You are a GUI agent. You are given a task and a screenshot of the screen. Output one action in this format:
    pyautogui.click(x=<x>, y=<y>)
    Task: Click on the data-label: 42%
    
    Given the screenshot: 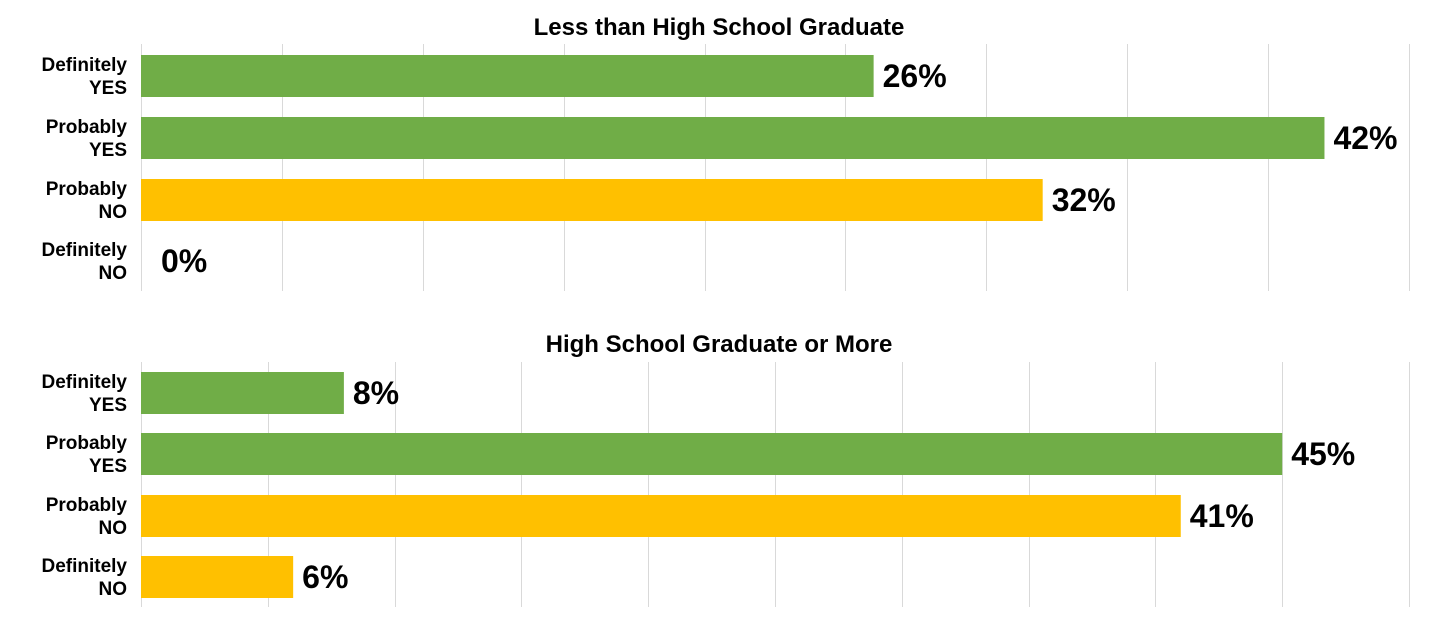 What is the action you would take?
    pyautogui.click(x=1365, y=138)
    